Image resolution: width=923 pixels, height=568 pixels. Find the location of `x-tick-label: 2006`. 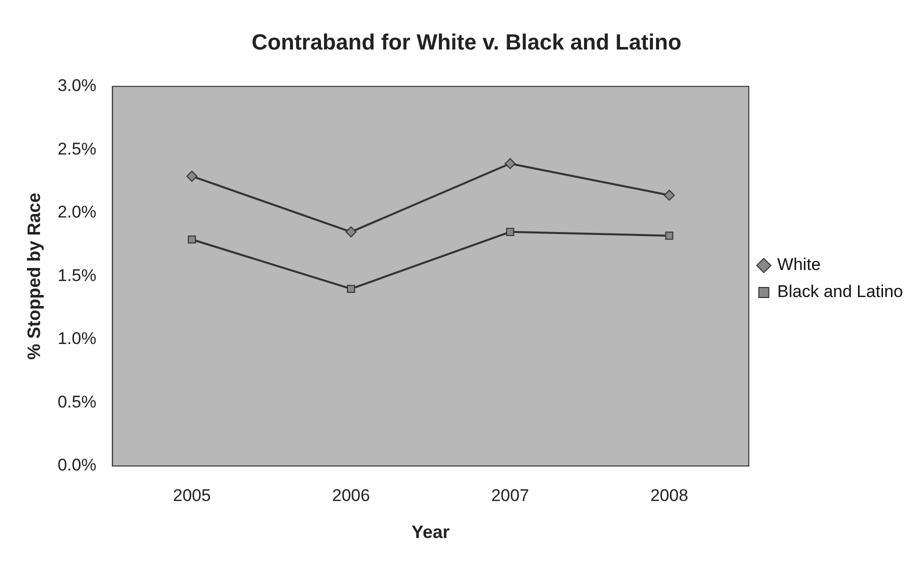

x-tick-label: 2006 is located at coordinates (351, 495).